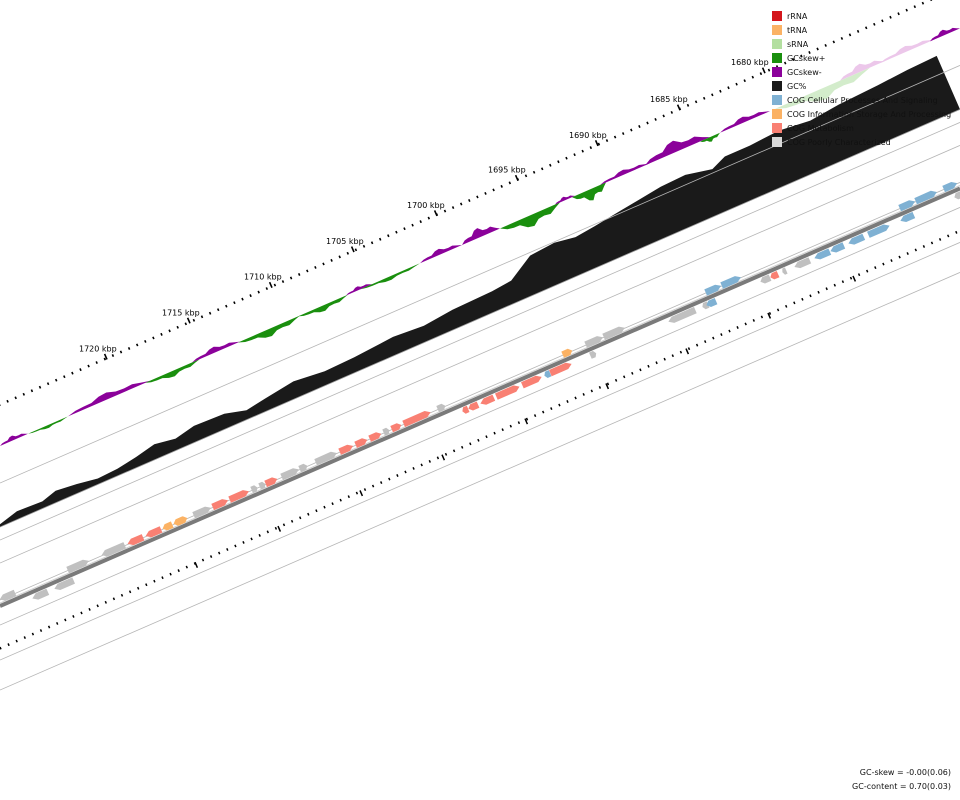  Describe the element at coordinates (345, 241) in the screenshot. I see `kbp-label: 1705 kbp` at that location.